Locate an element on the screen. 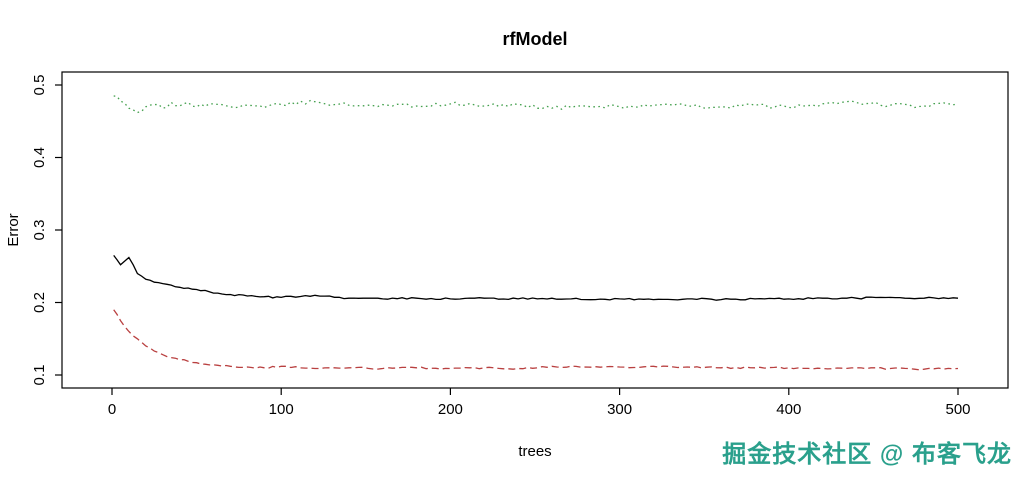  x-tick-label: 500 is located at coordinates (957, 409).